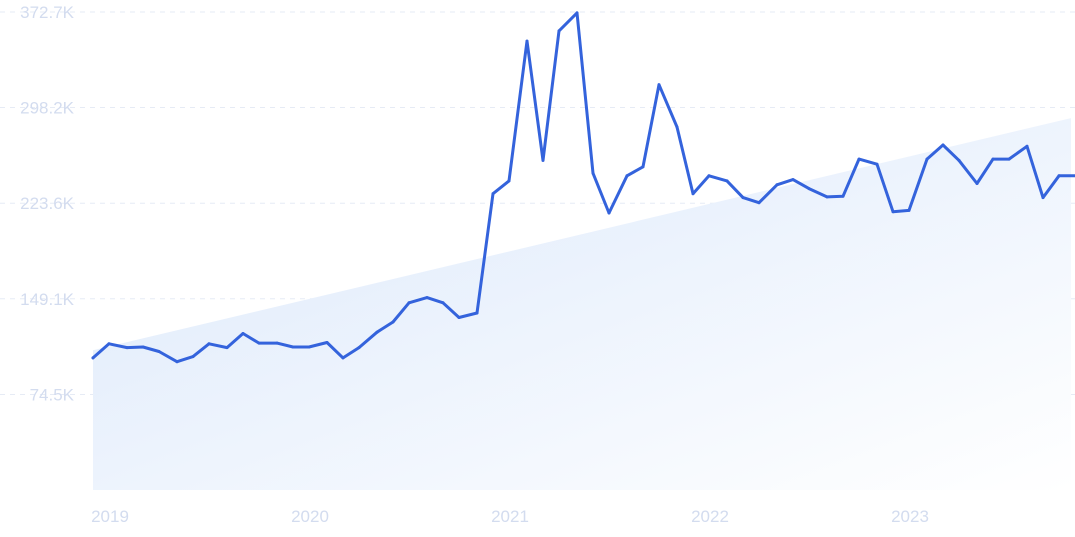 The height and width of the screenshot is (537, 1075). I want to click on y-tick-label: 223.6K, so click(47, 203).